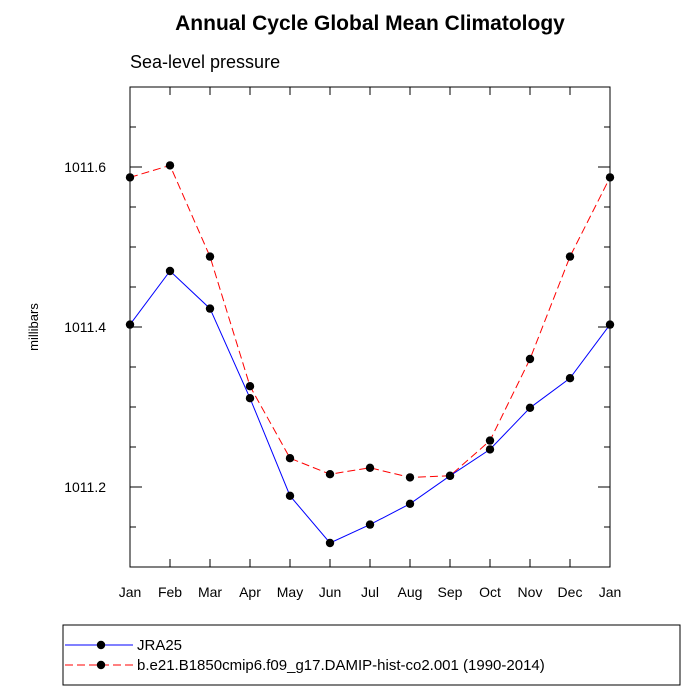 Image resolution: width=700 pixels, height=700 pixels. I want to click on chart-subtitle: Sea-level pressure, so click(205, 62).